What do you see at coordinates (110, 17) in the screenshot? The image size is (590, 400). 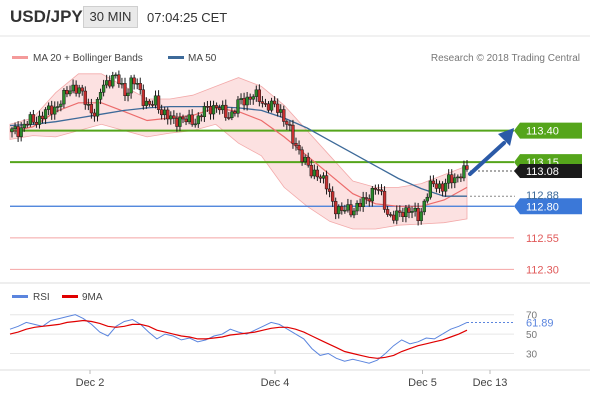 I see `timeframe-selector: 30 MIN` at bounding box center [110, 17].